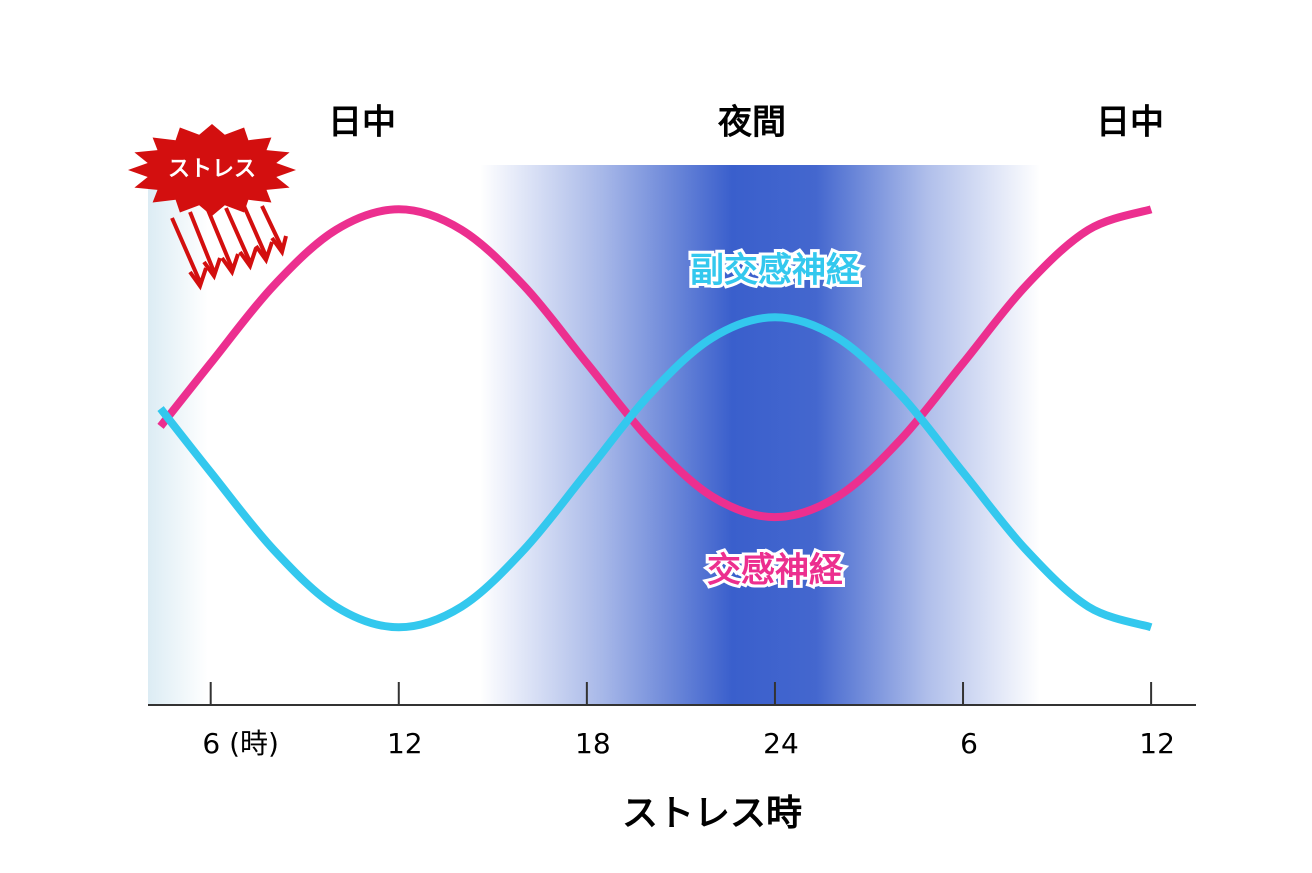 The width and height of the screenshot is (1312, 873). I want to click on x-tick-label: 18, so click(593, 743).